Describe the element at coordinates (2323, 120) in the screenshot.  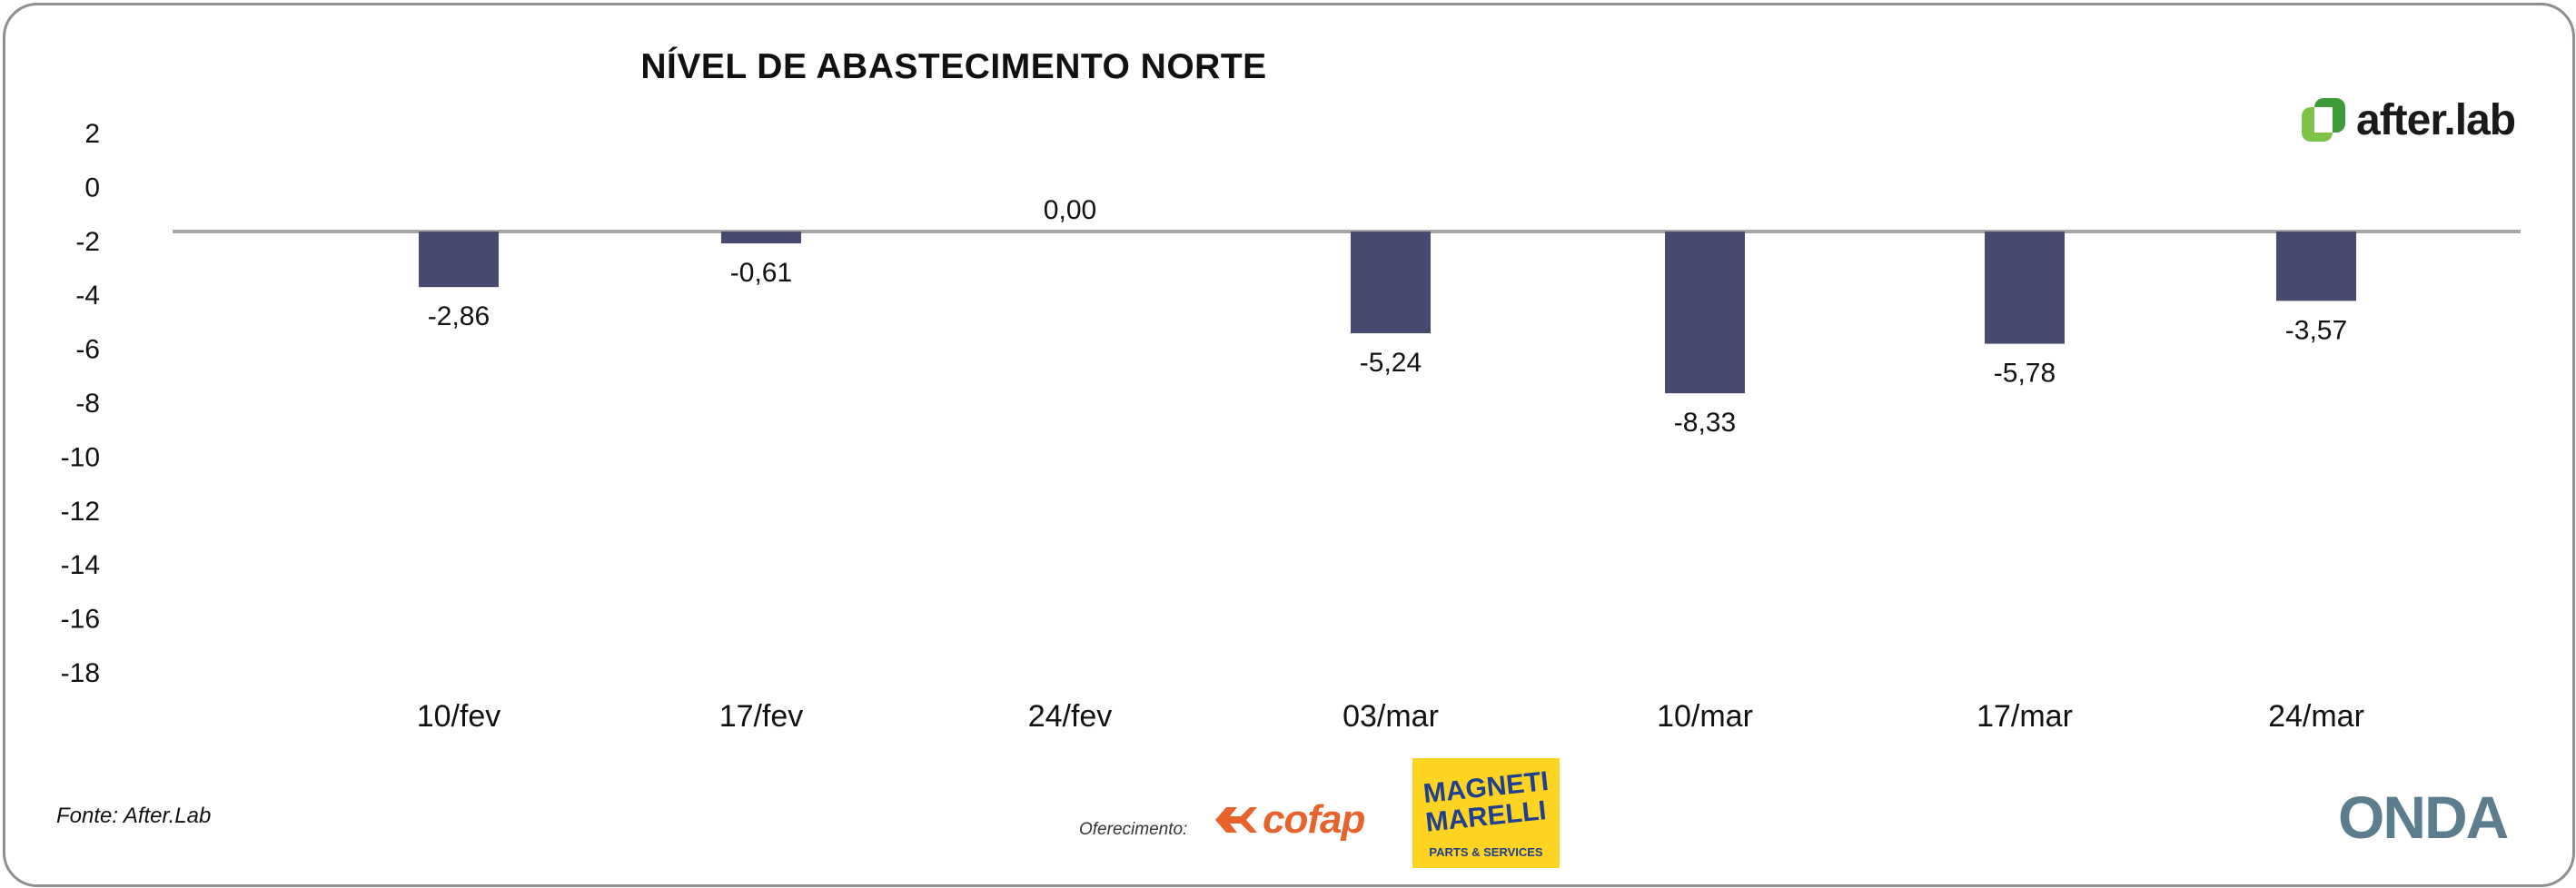
I see `afterlab-logo-icon` at that location.